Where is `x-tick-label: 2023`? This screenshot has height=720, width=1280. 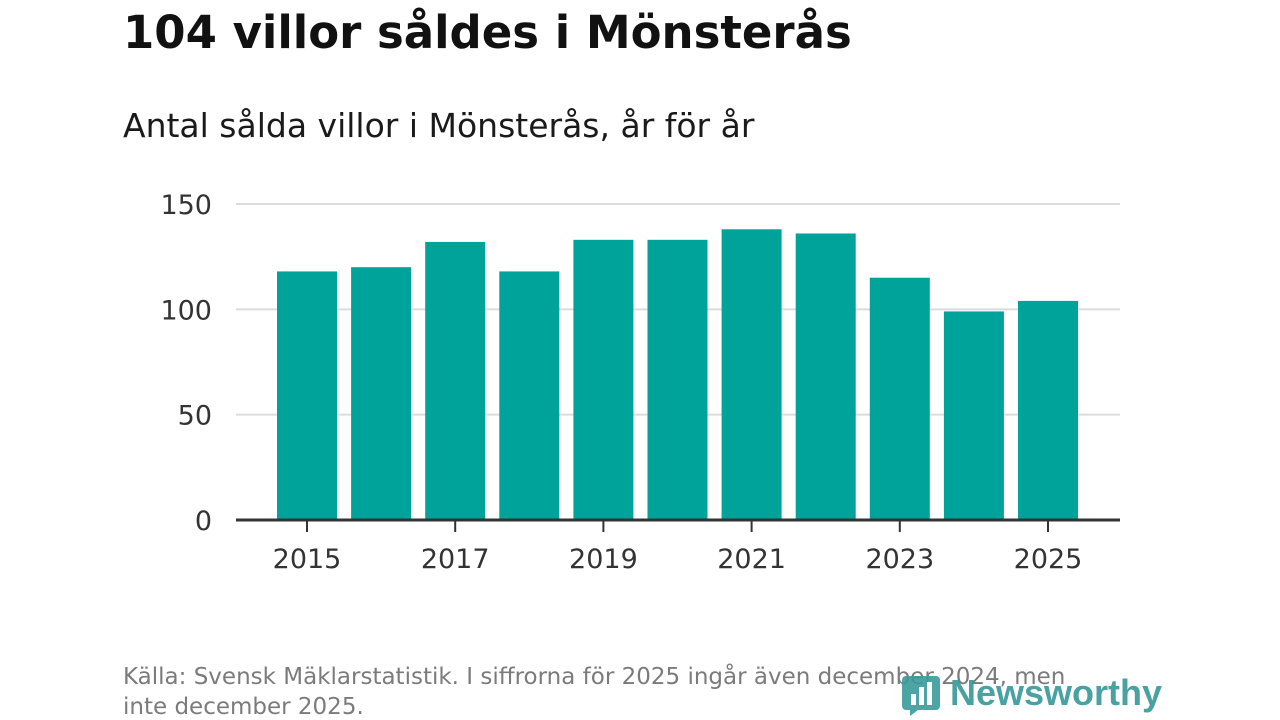 x-tick-label: 2023 is located at coordinates (899, 559).